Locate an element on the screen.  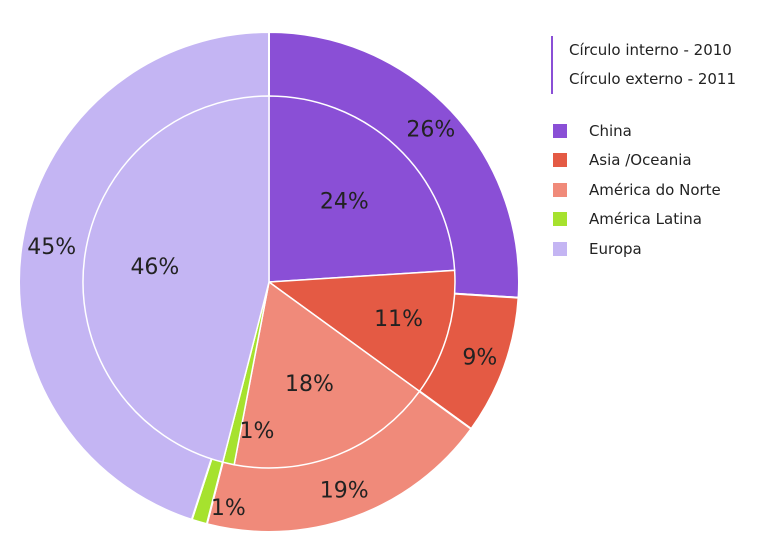
inner-slice-america-do-norte is located at coordinates (327, 374).